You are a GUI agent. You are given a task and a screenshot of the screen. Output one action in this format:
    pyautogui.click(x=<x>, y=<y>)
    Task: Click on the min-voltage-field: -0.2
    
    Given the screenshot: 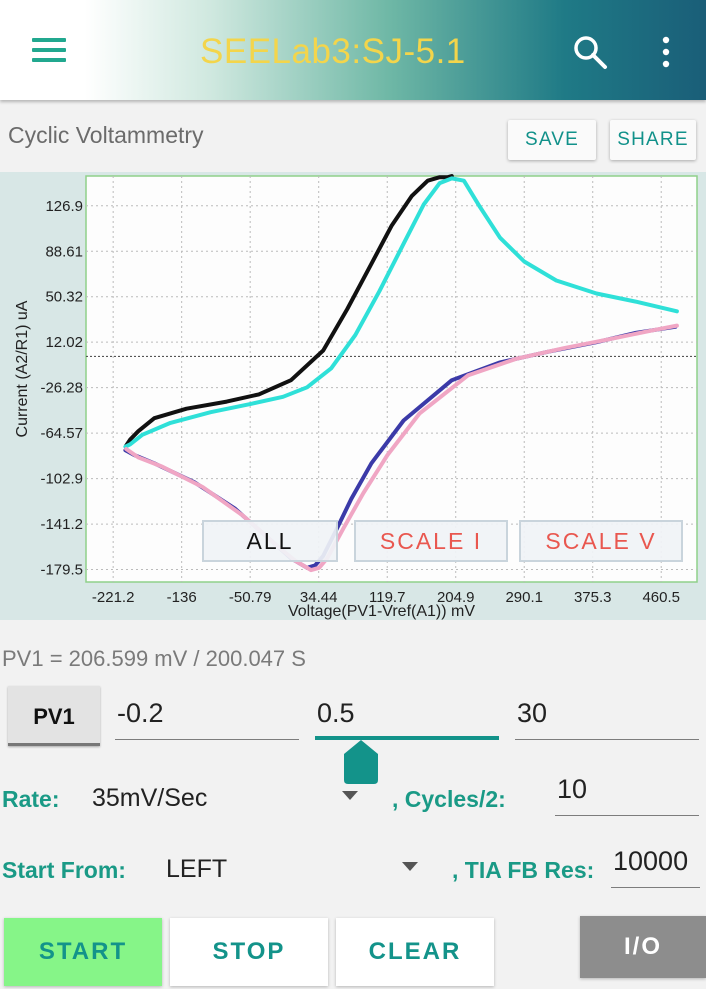 What is the action you would take?
    pyautogui.click(x=207, y=719)
    